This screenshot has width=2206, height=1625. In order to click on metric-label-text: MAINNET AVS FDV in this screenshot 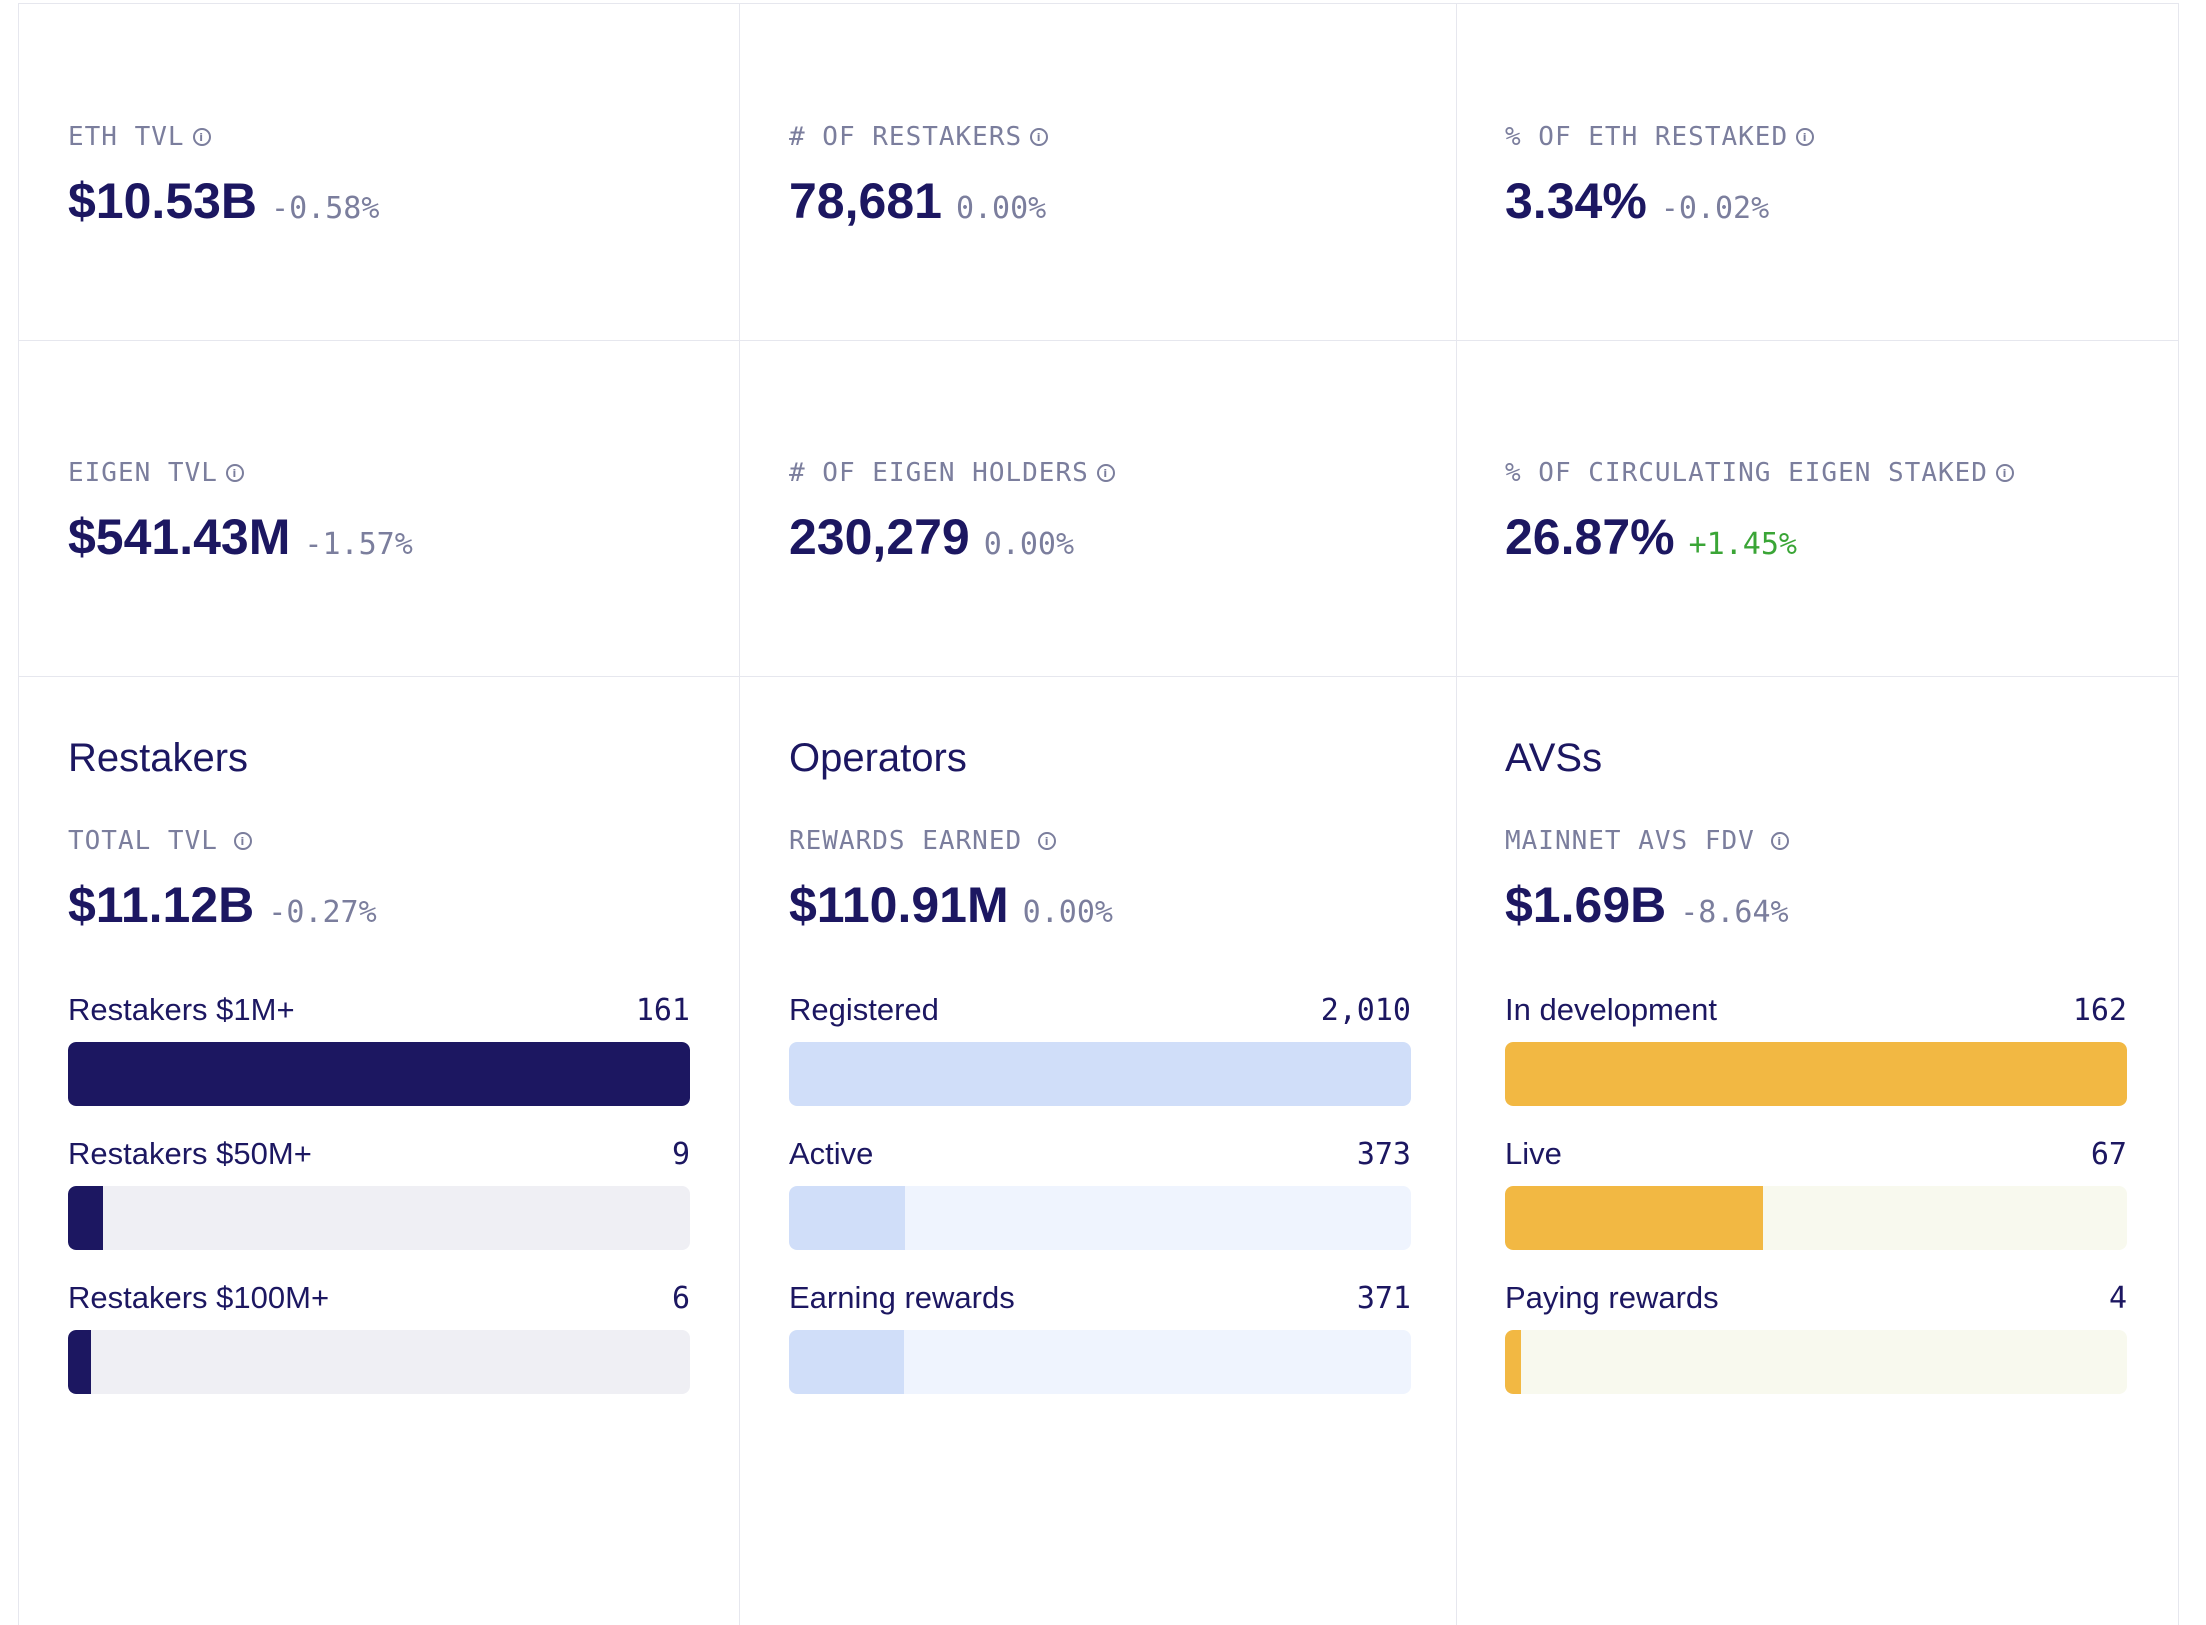, I will do `click(1630, 841)`.